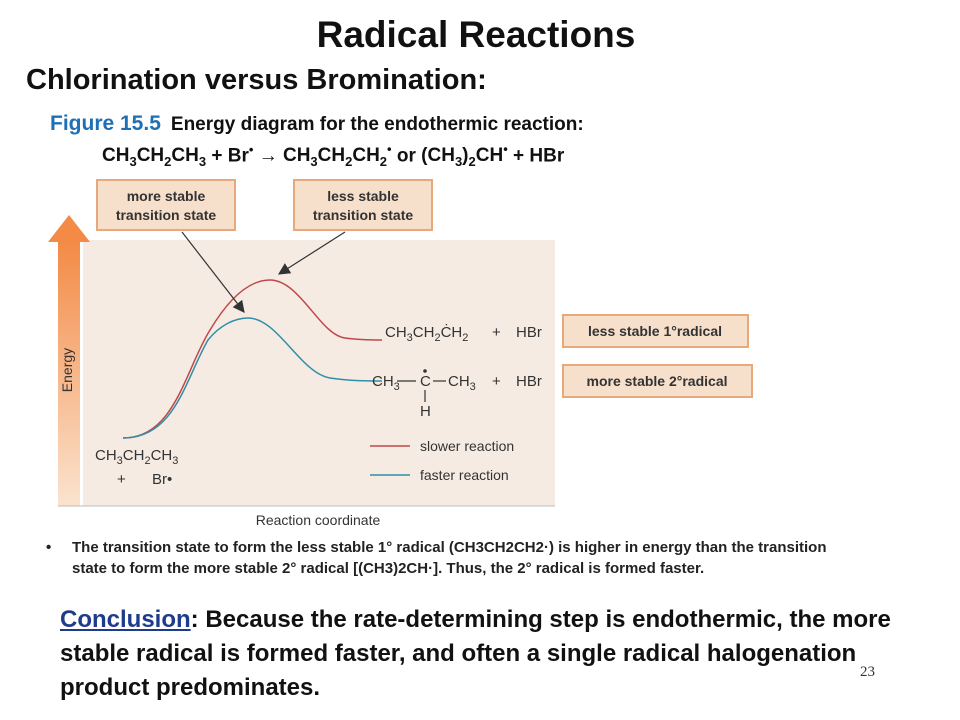  I want to click on conclusion-label: Conclusion, so click(125, 619).